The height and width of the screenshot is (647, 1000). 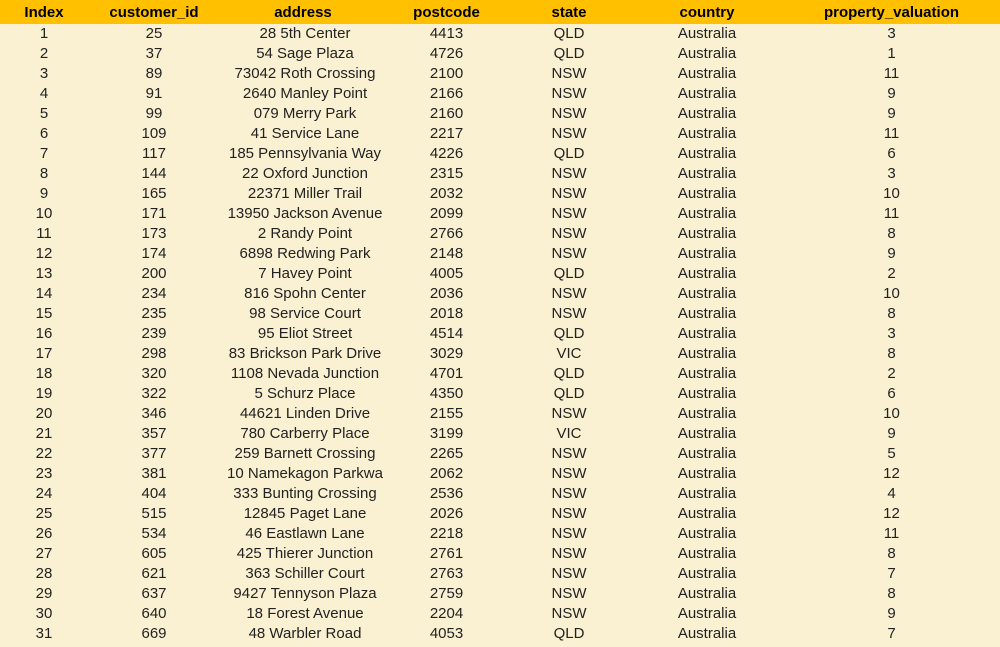 I want to click on column-header-country: country, so click(x=707, y=12).